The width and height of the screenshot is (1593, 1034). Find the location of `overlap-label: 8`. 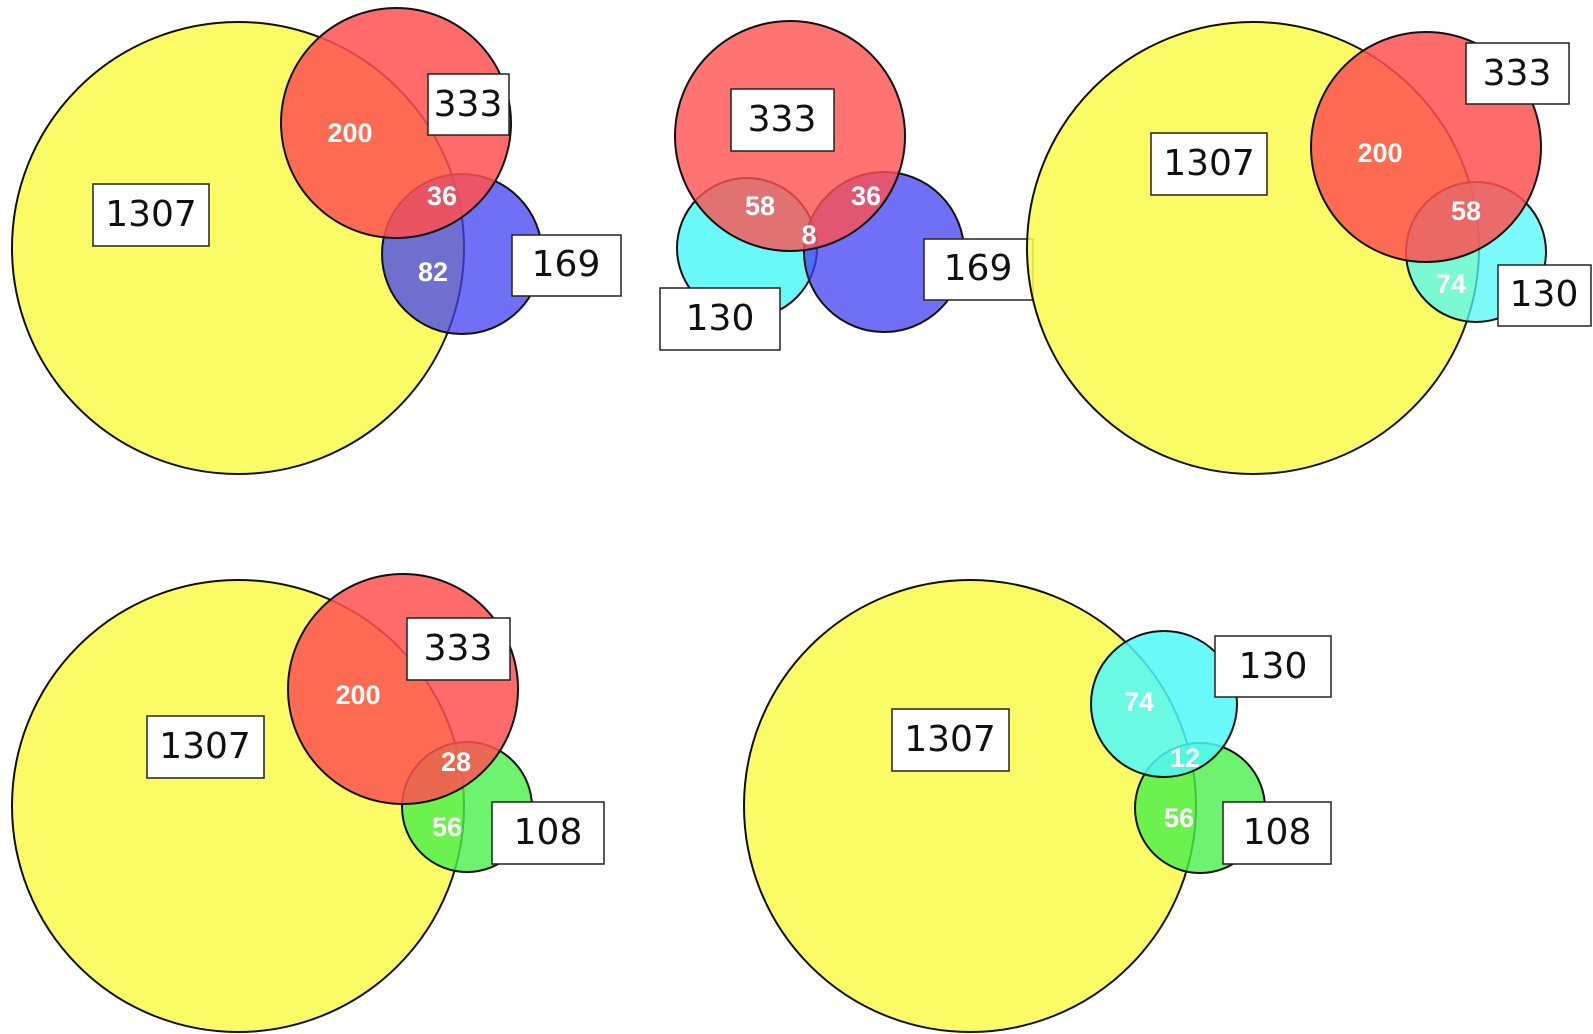

overlap-label: 8 is located at coordinates (808, 235).